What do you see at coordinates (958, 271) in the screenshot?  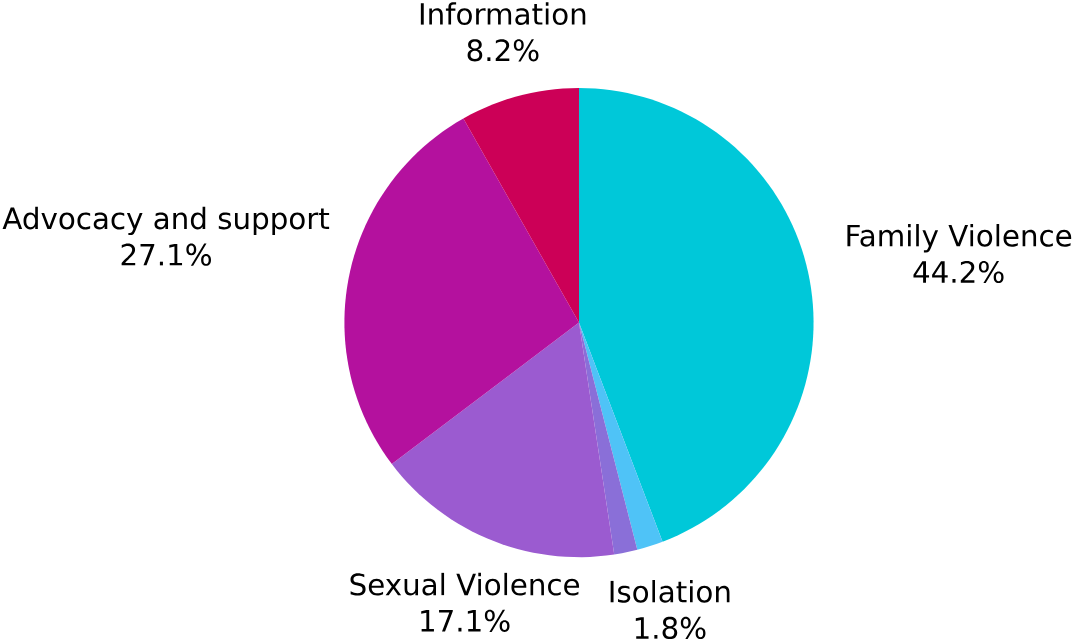 I see `data-label: 44.2%` at bounding box center [958, 271].